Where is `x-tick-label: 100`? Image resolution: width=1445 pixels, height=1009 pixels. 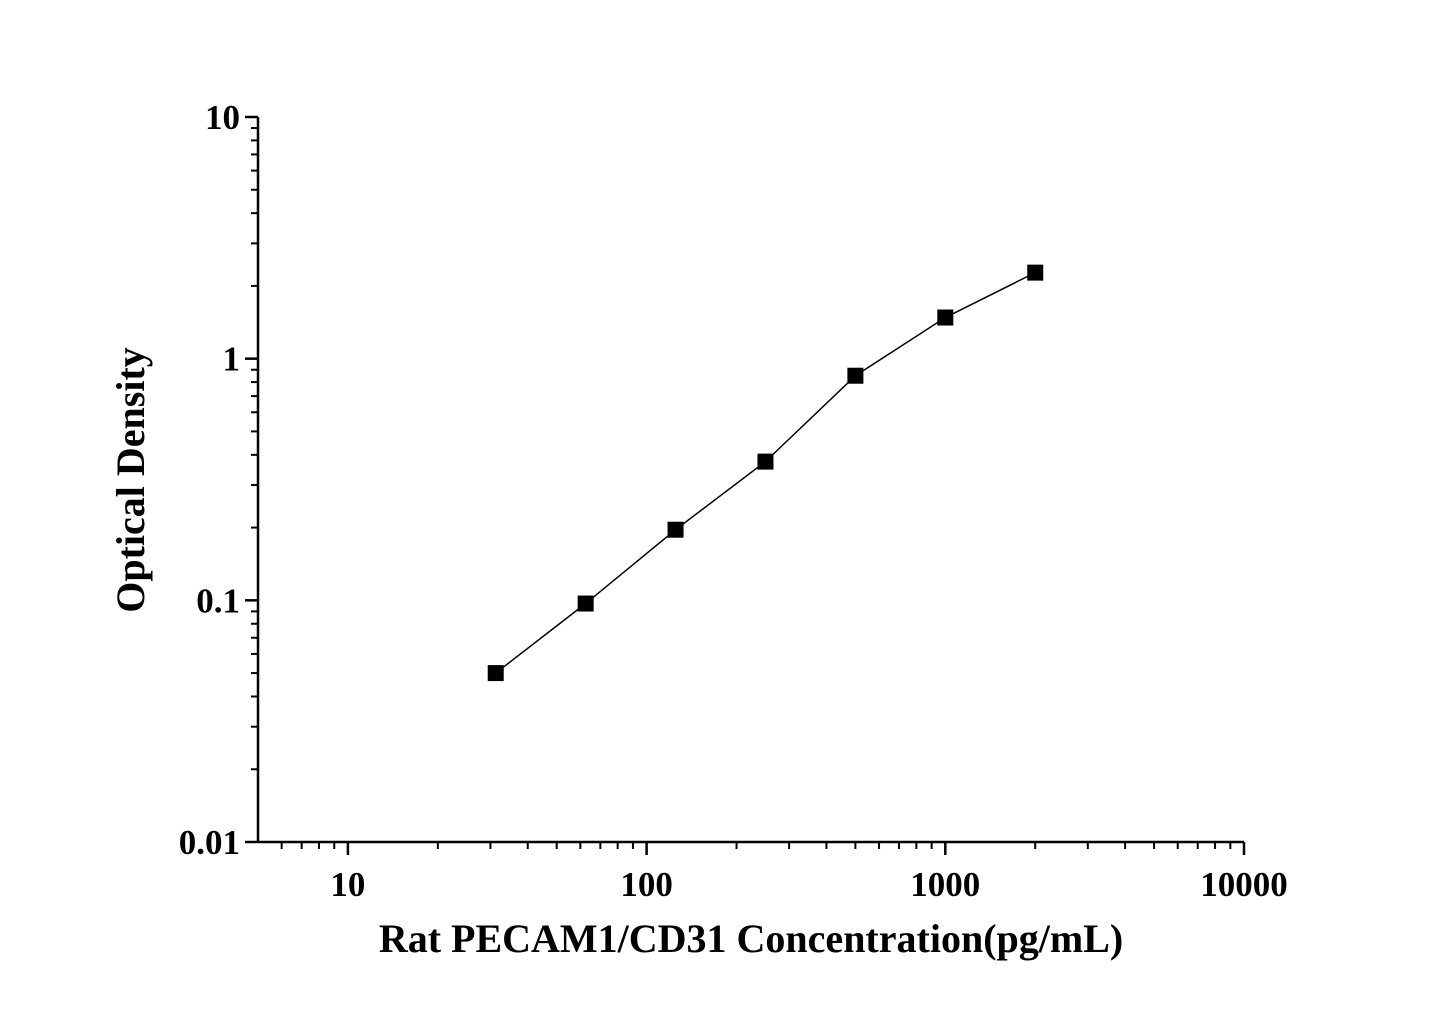 x-tick-label: 100 is located at coordinates (646, 884).